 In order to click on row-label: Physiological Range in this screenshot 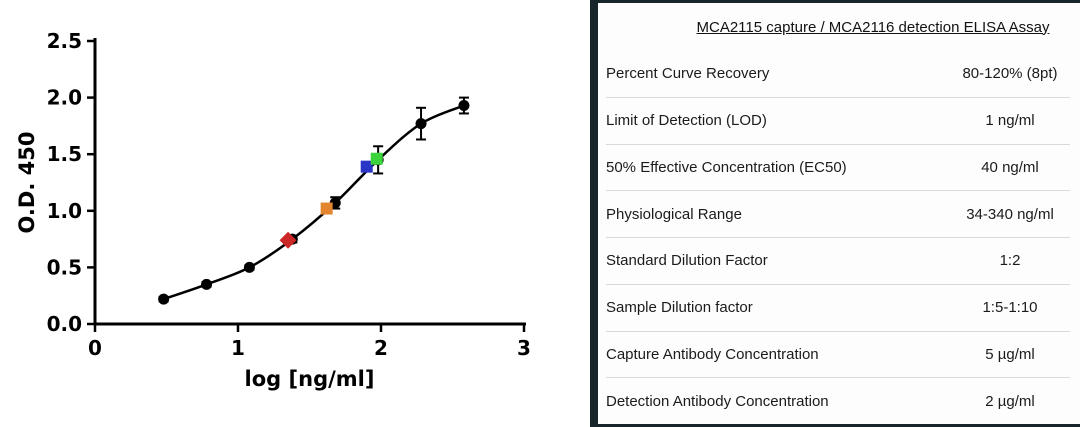, I will do `click(674, 214)`.